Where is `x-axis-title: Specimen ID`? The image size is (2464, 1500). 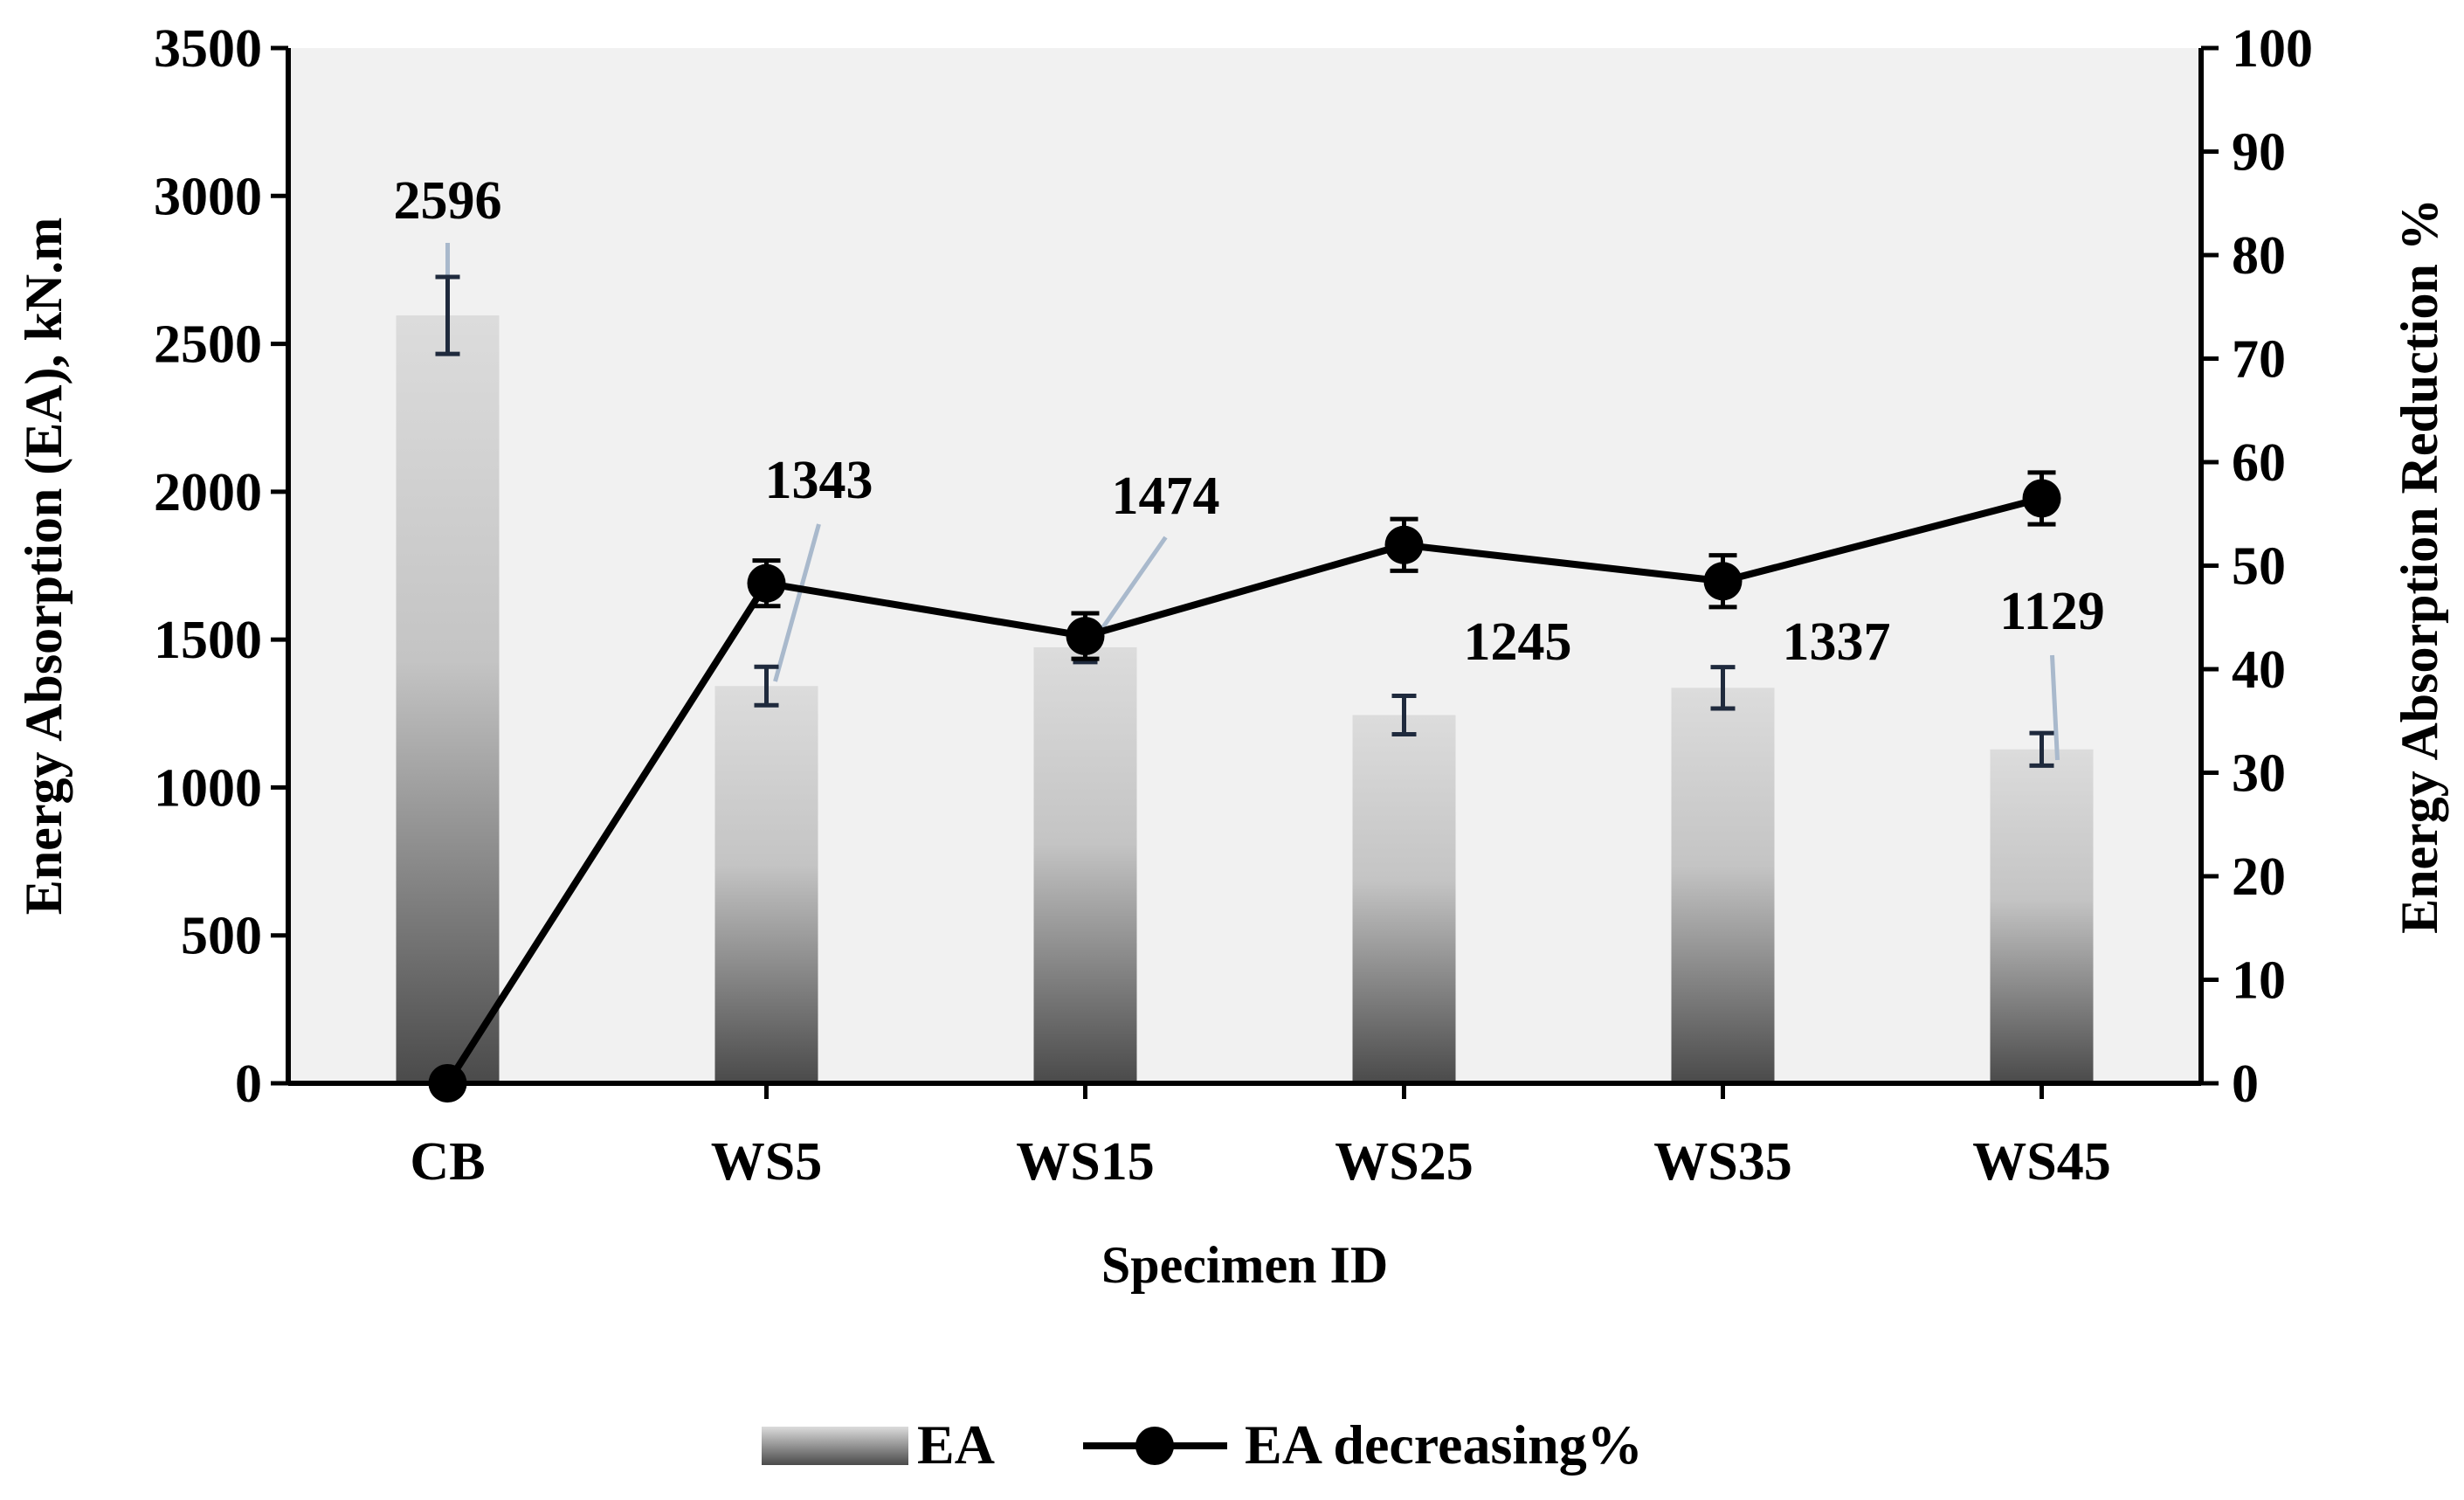 x-axis-title: Specimen ID is located at coordinates (1244, 1265).